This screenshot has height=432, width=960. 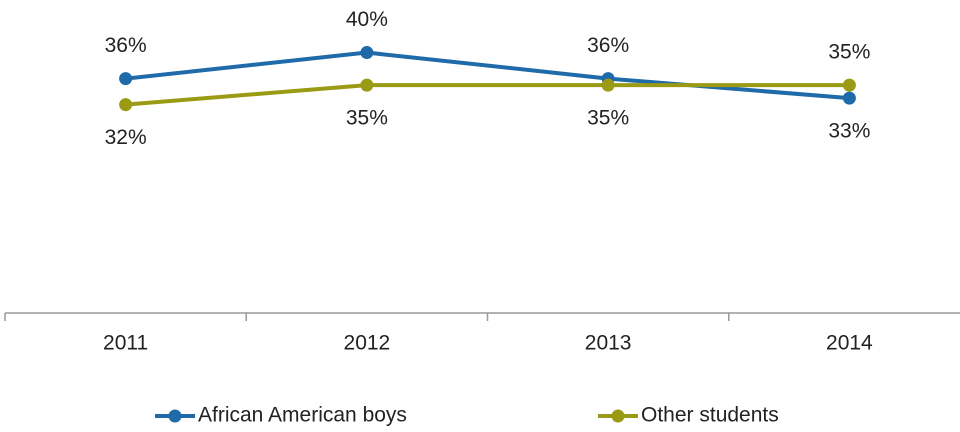 What do you see at coordinates (849, 343) in the screenshot?
I see `x-tick-label: 2014` at bounding box center [849, 343].